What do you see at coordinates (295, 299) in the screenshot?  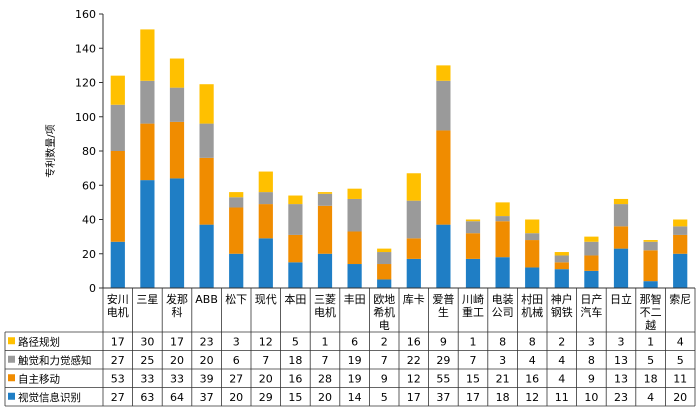 I see `x-tick-label: 本田` at bounding box center [295, 299].